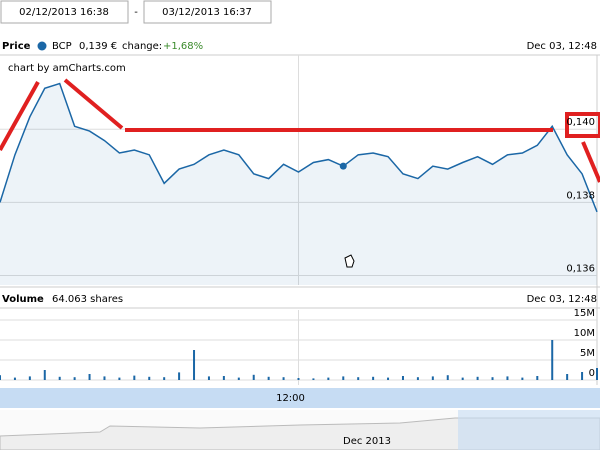 The height and width of the screenshot is (454, 600). Describe the element at coordinates (42, 46) in the screenshot. I see `legend-marker` at that location.